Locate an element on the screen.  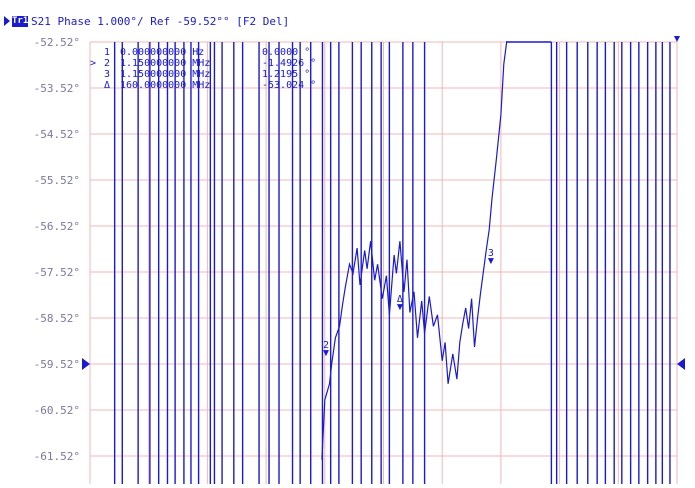
marker-3-triangle is located at coordinates (490, 261).